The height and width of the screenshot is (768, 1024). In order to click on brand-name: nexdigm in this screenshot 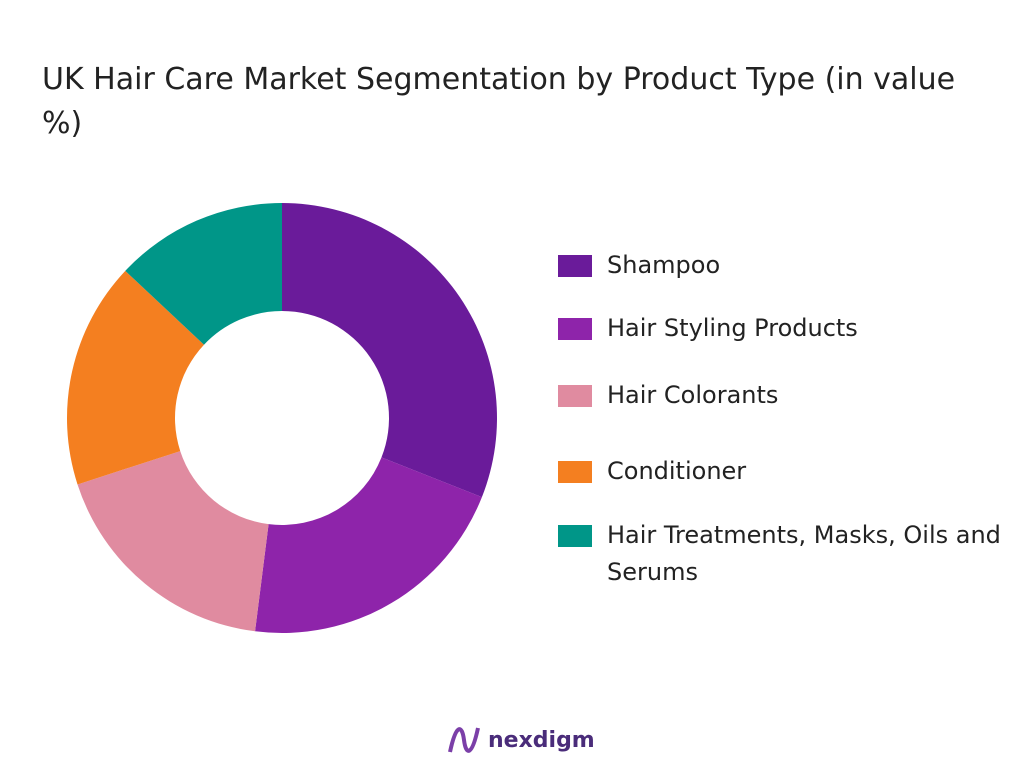, I will do `click(541, 740)`.